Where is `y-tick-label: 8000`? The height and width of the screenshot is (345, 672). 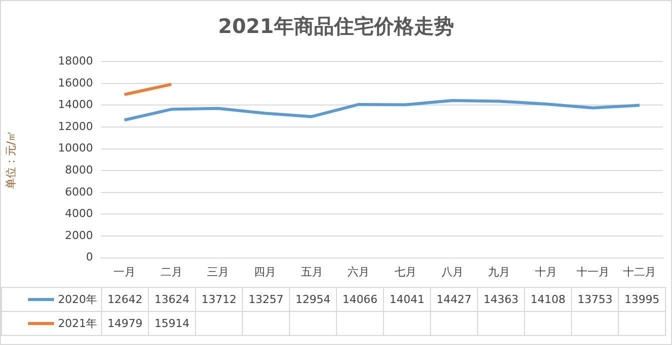
y-tick-label: 8000 is located at coordinates (79, 169).